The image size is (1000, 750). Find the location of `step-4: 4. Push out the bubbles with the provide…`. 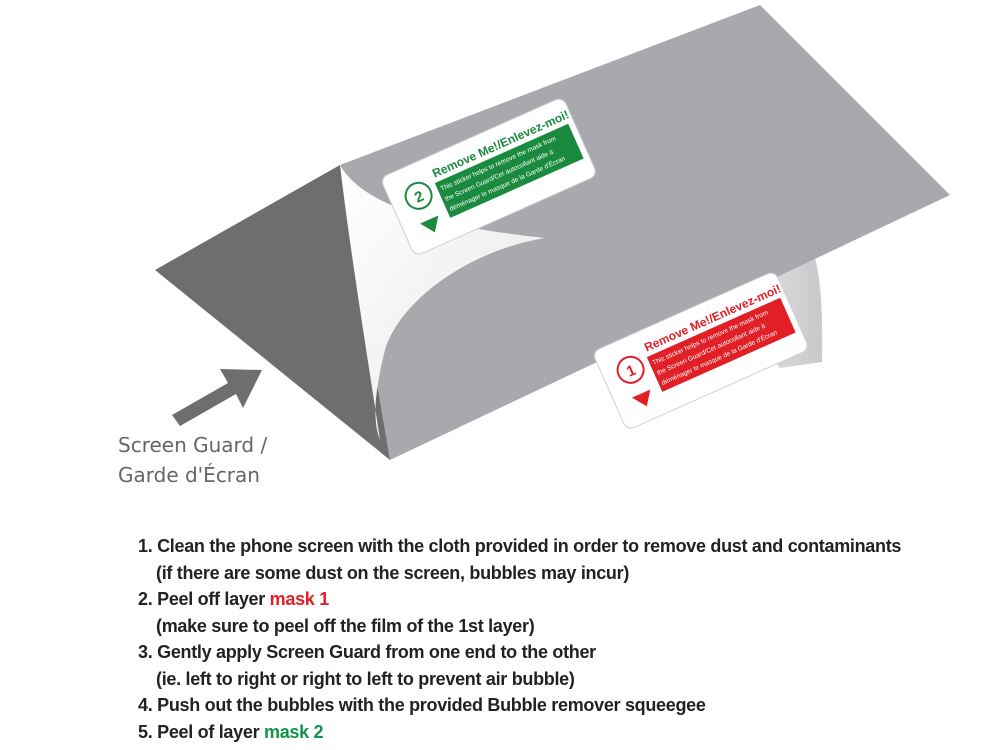

step-4: 4. Push out the bubbles with the provide… is located at coordinates (422, 705).